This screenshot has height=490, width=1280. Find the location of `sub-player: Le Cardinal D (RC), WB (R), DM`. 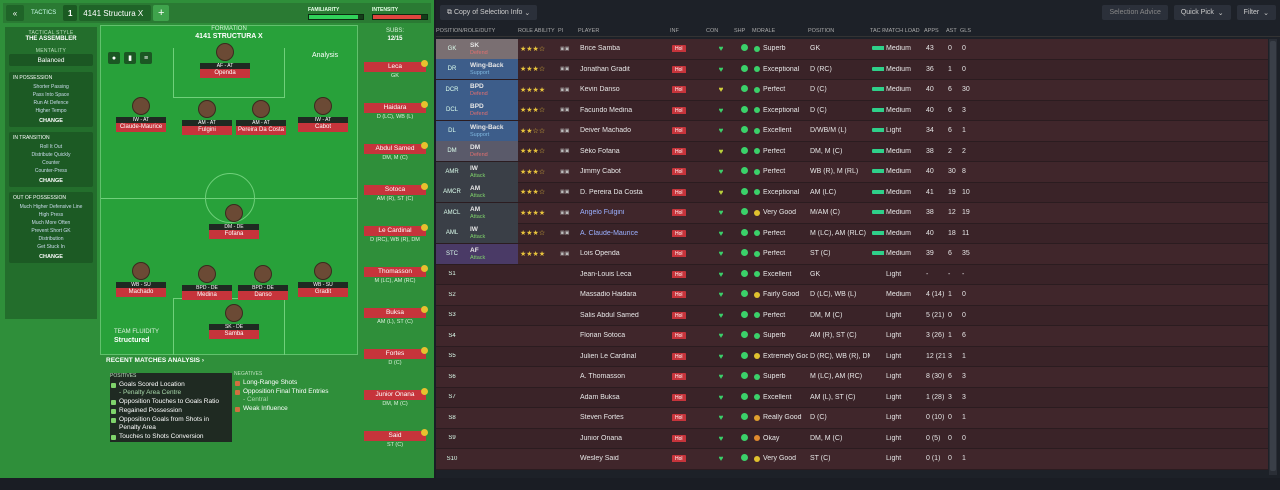

sub-player: Le Cardinal D (RC), WB (R), DM is located at coordinates (395, 236).